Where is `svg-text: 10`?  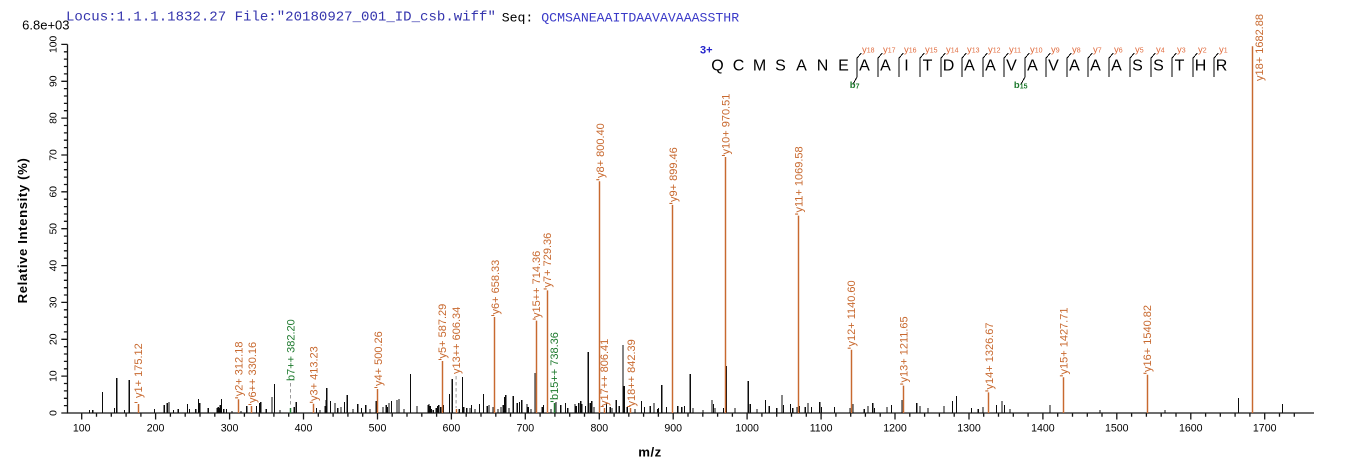
svg-text: 10 is located at coordinates (54, 376).